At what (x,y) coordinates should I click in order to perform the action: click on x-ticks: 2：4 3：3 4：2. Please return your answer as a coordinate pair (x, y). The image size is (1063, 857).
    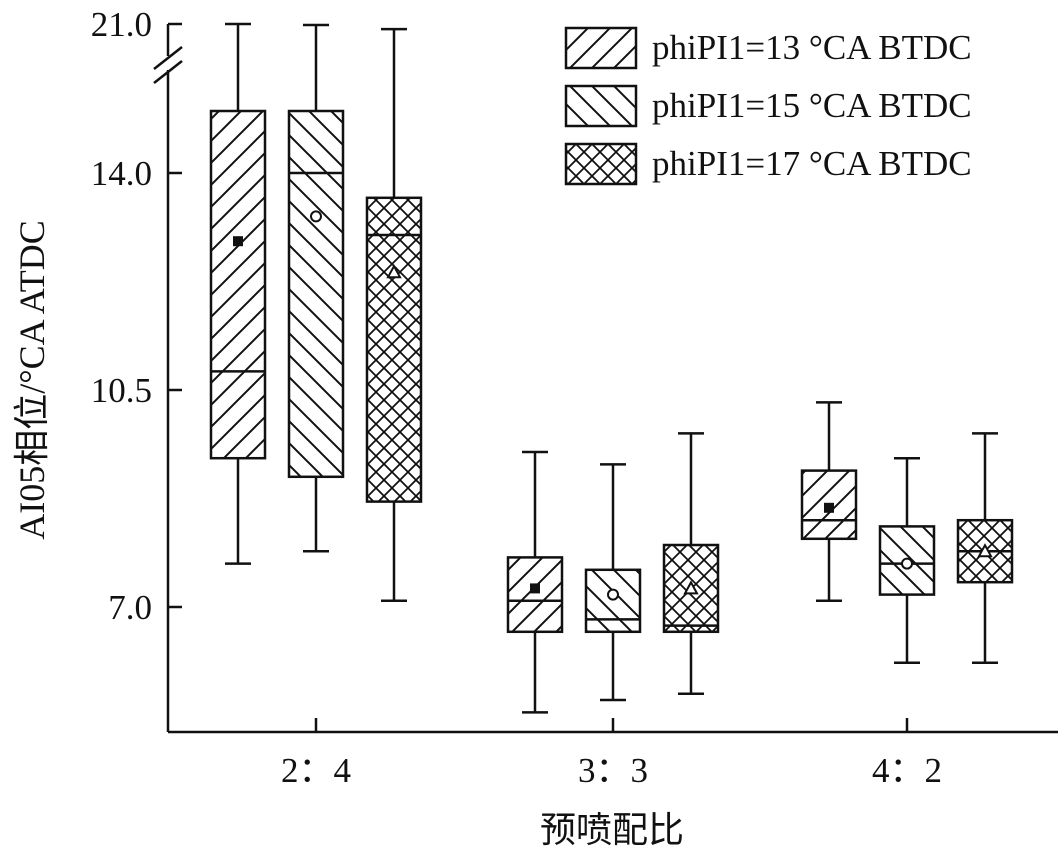
    Looking at the image, I should click on (611, 754).